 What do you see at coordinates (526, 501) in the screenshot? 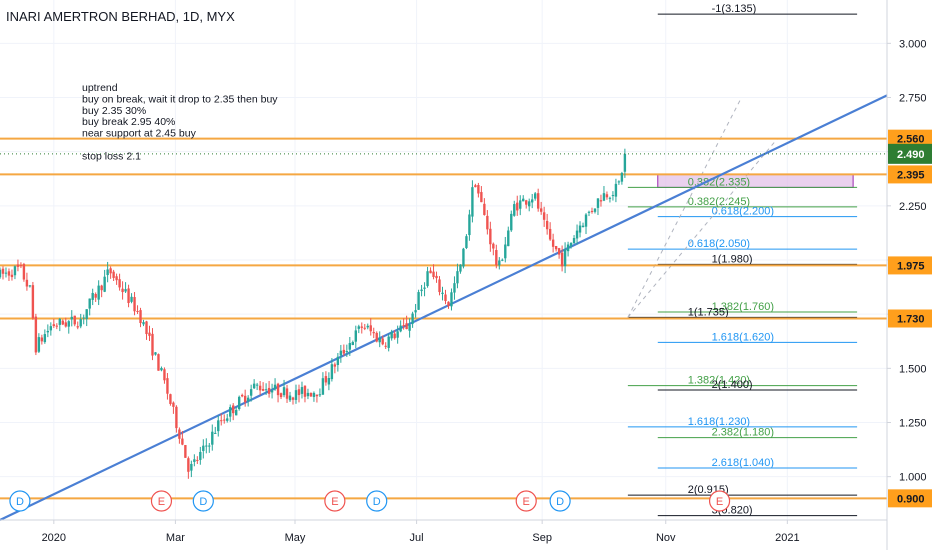
I see `earnings-marker-5: E` at bounding box center [526, 501].